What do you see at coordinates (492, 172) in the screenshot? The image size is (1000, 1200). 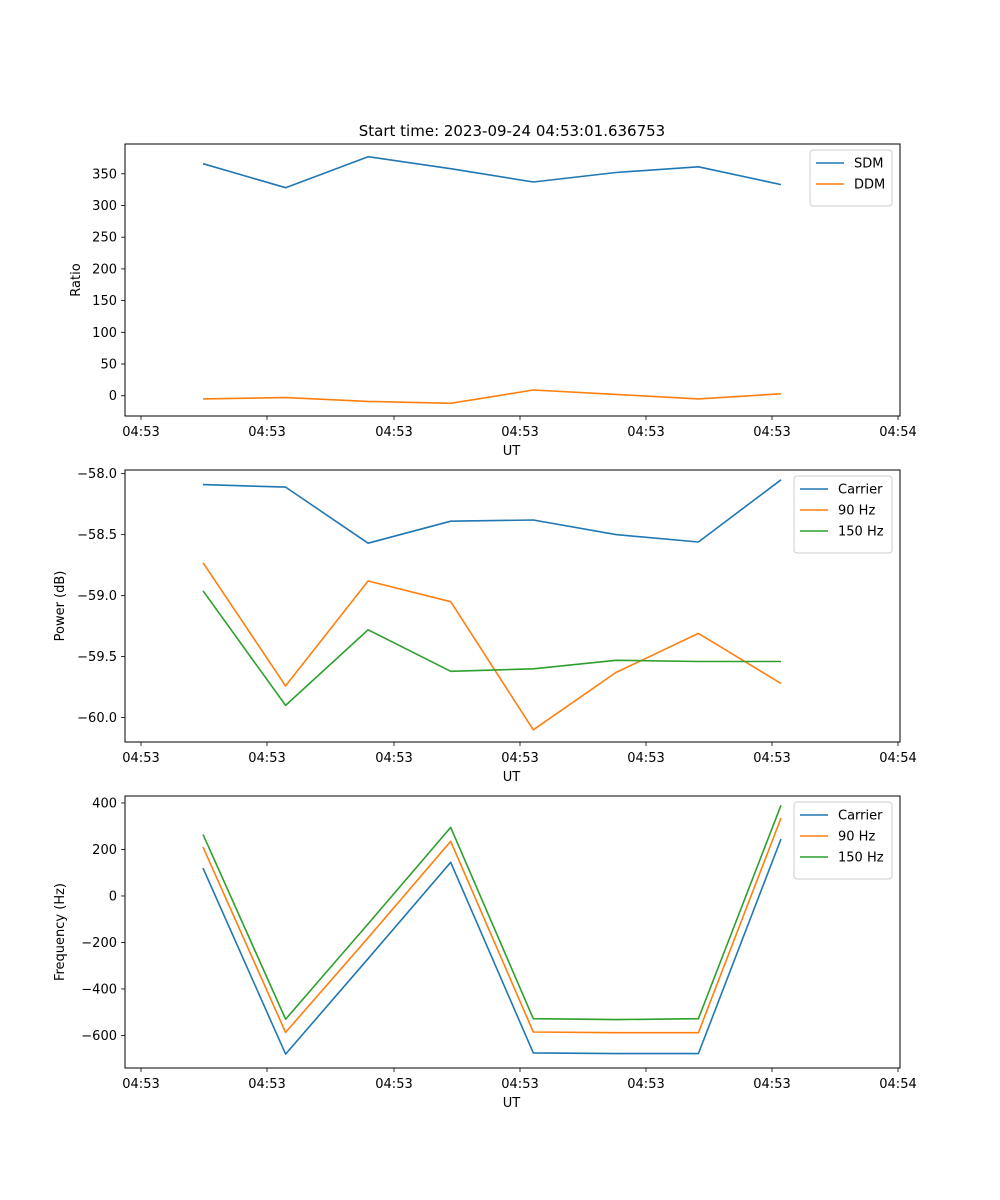 I see `series-line-sdm` at bounding box center [492, 172].